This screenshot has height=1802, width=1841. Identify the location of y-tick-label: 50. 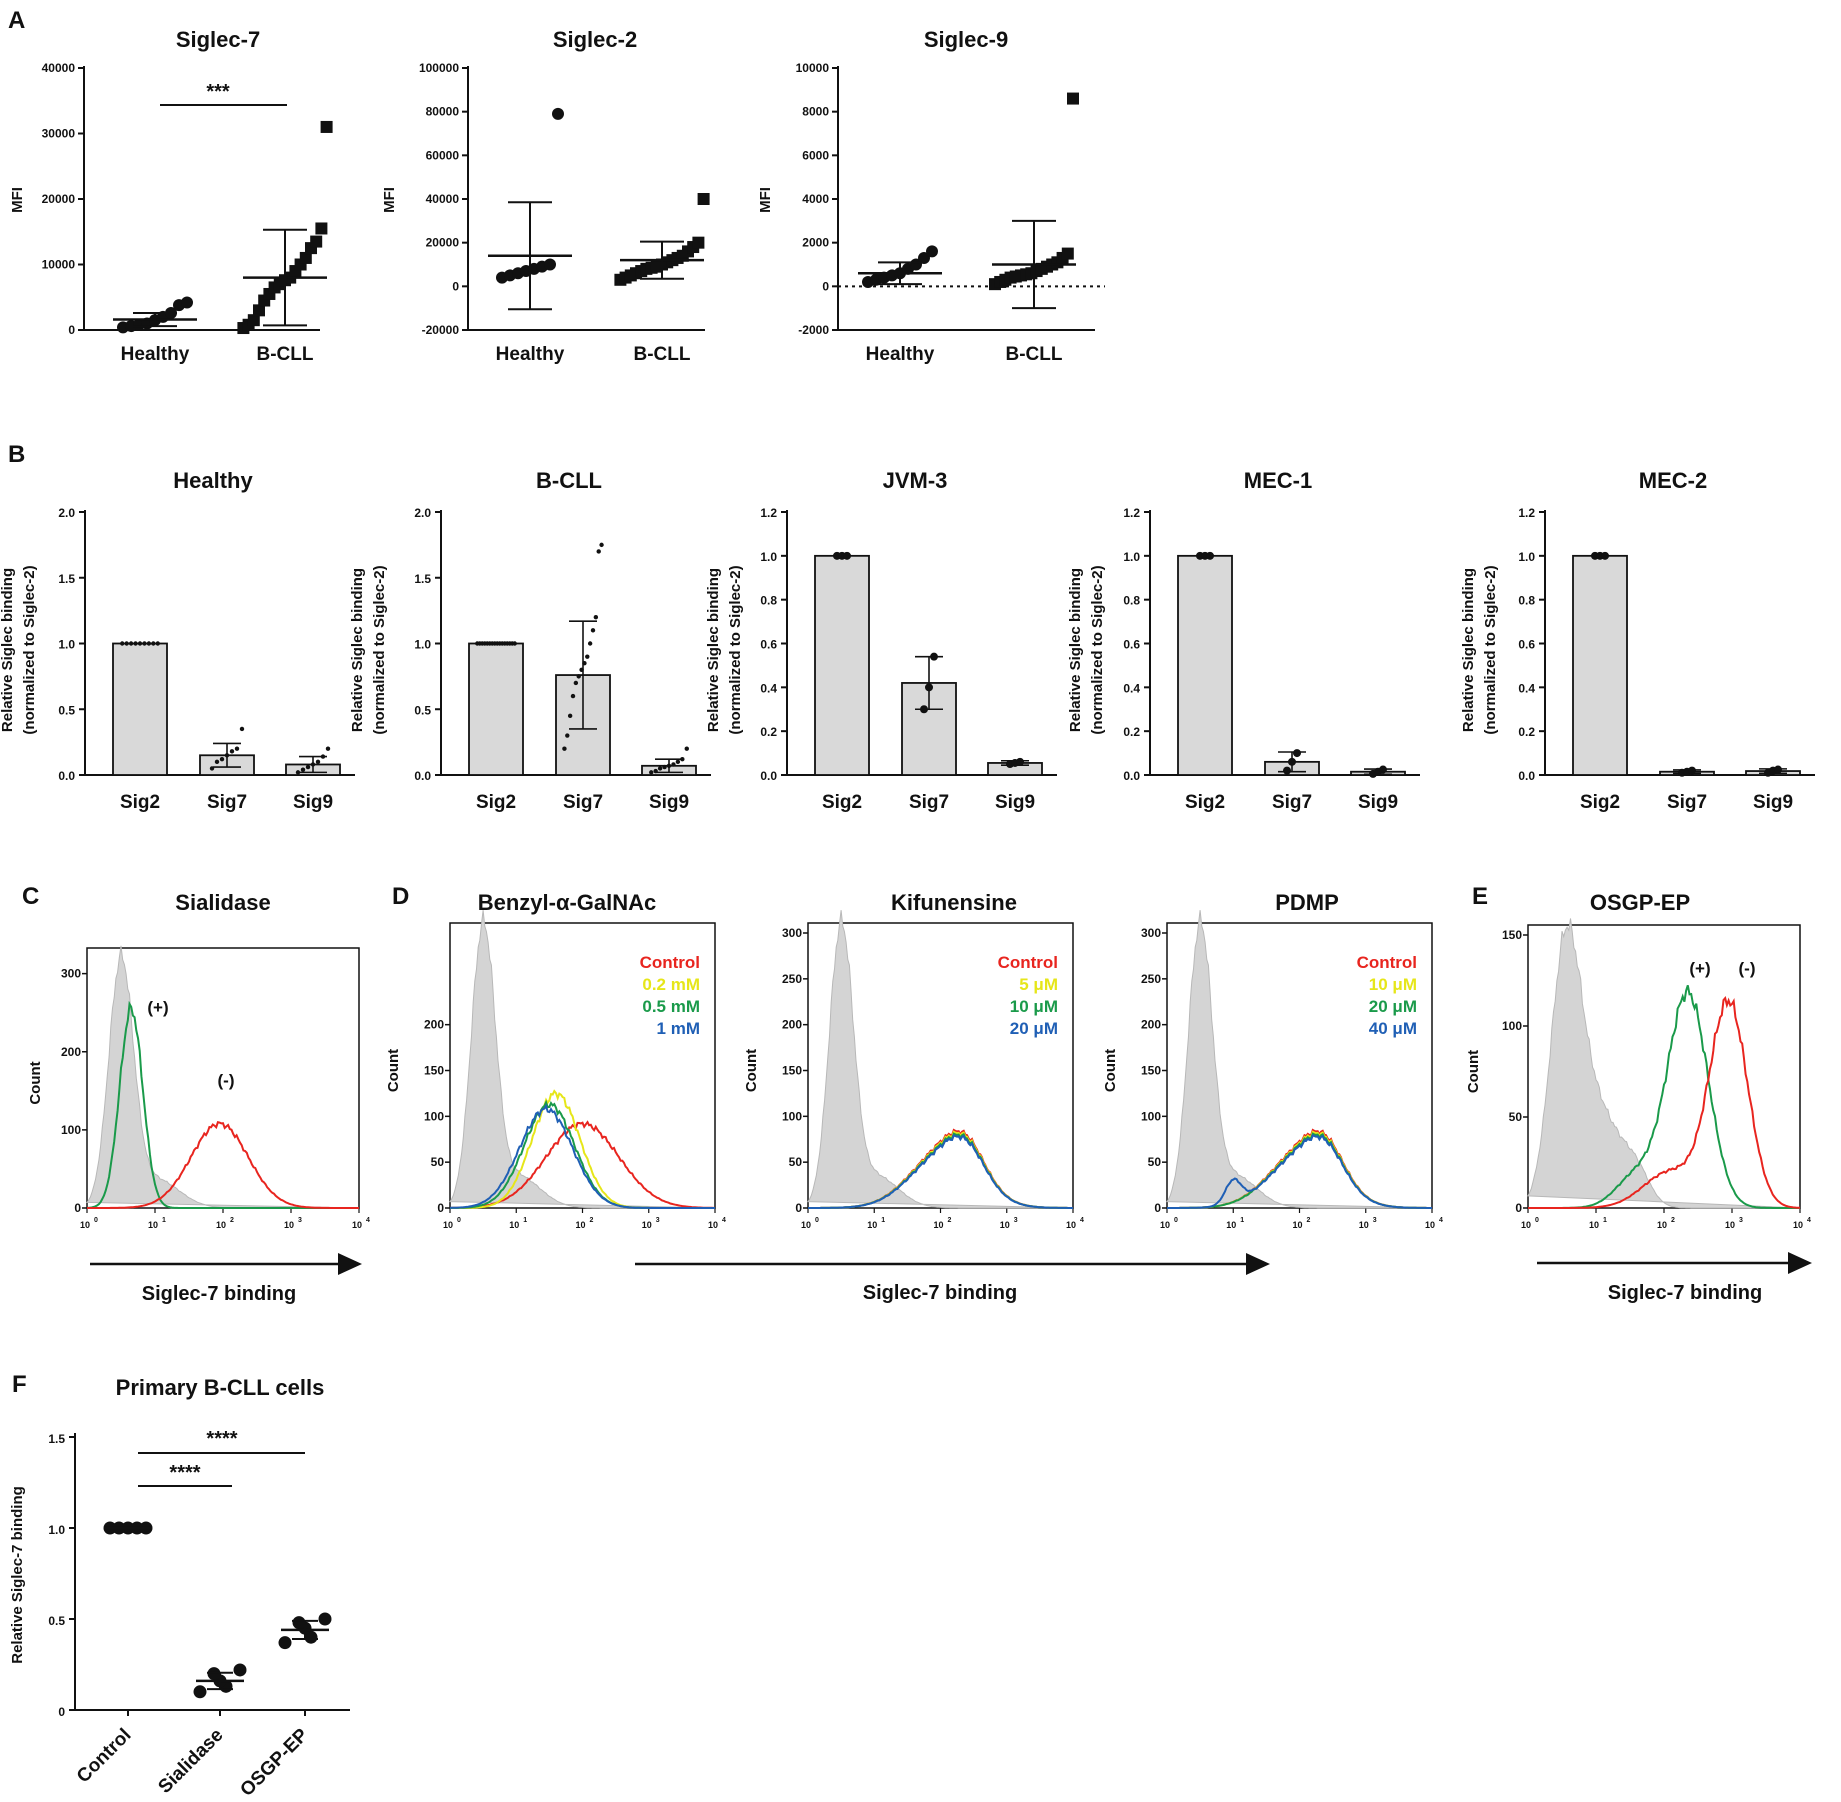
(796, 1162).